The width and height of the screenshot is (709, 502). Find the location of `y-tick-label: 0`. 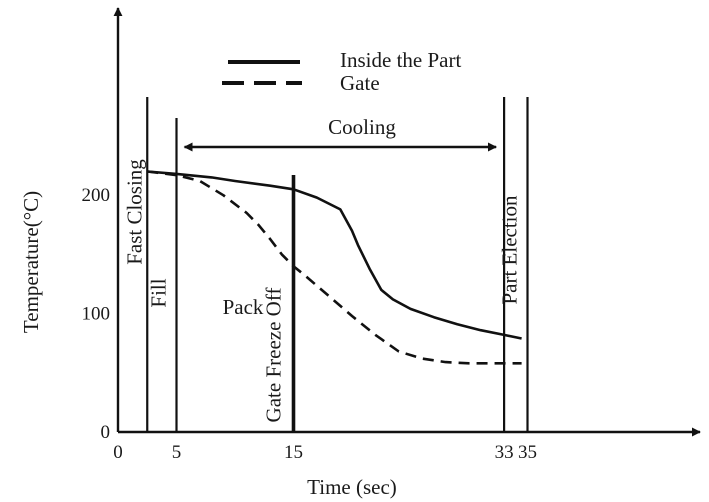

y-tick-label: 0 is located at coordinates (106, 432).